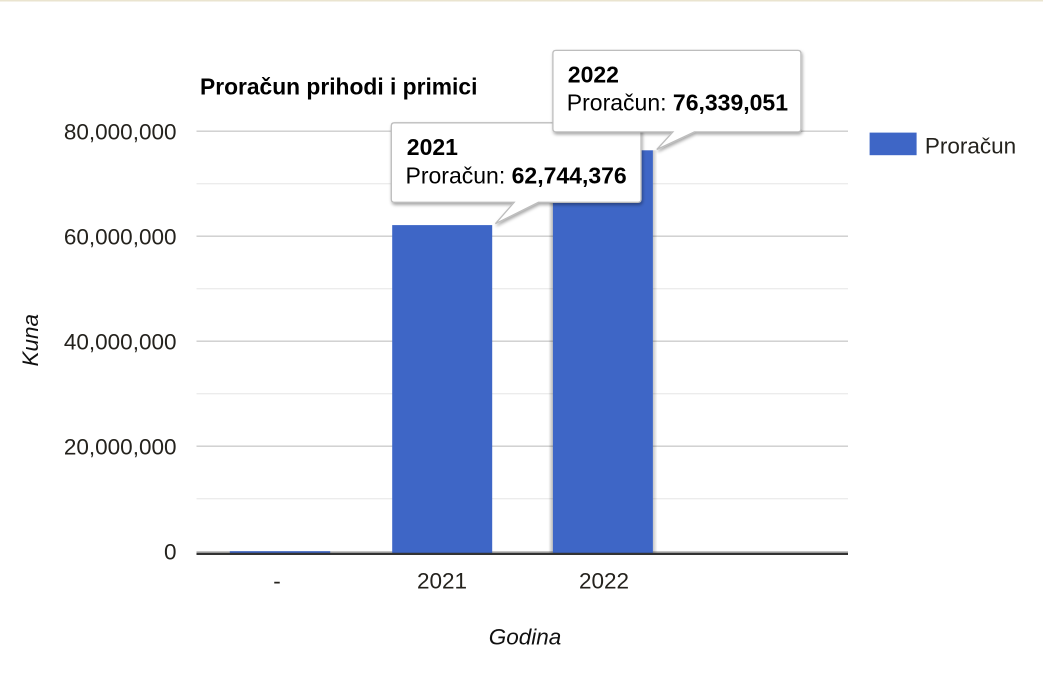 The width and height of the screenshot is (1043, 676). What do you see at coordinates (120, 341) in the screenshot?
I see `svg-text: 40,000,000` at bounding box center [120, 341].